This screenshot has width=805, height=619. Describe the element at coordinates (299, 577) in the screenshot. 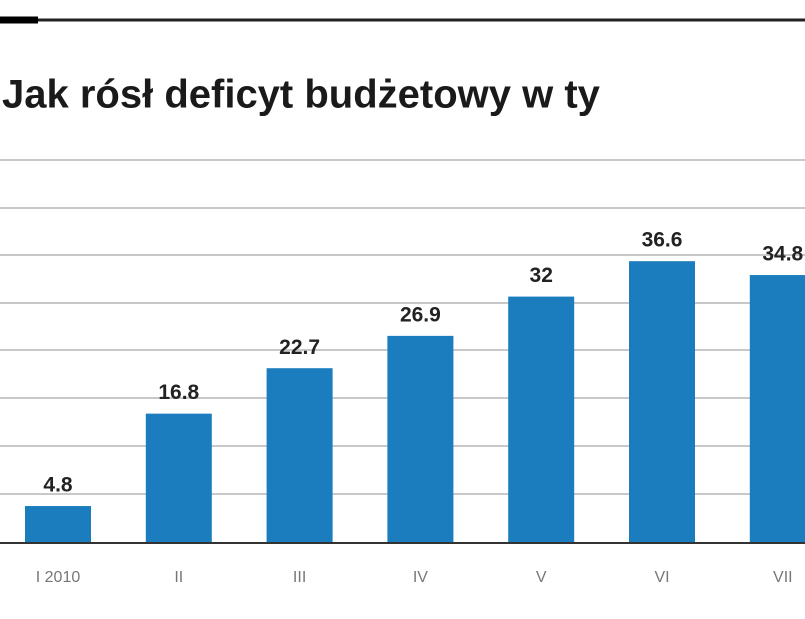

I see `x-tick-label: III` at that location.